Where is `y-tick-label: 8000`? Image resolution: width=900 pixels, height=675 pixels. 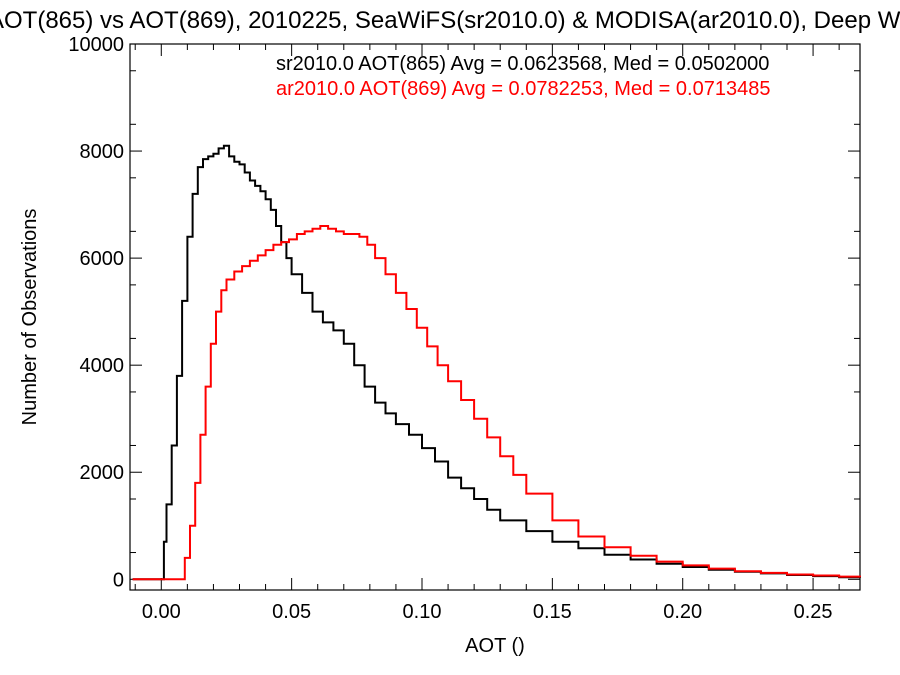 y-tick-label: 8000 is located at coordinates (102, 152).